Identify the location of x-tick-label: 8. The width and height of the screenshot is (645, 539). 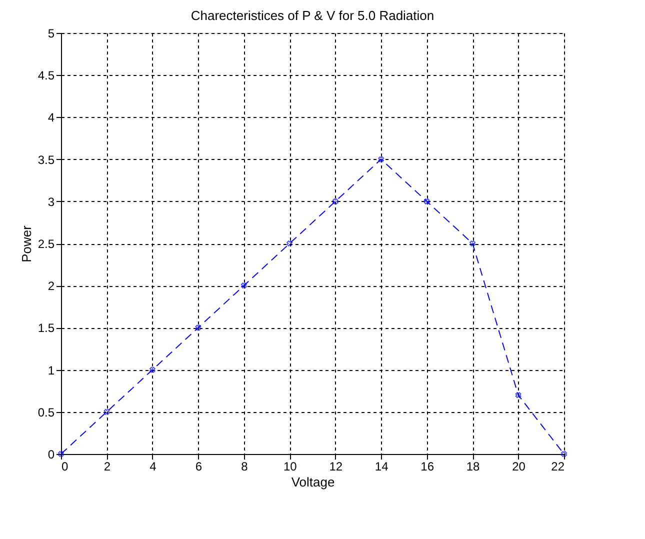
(244, 467).